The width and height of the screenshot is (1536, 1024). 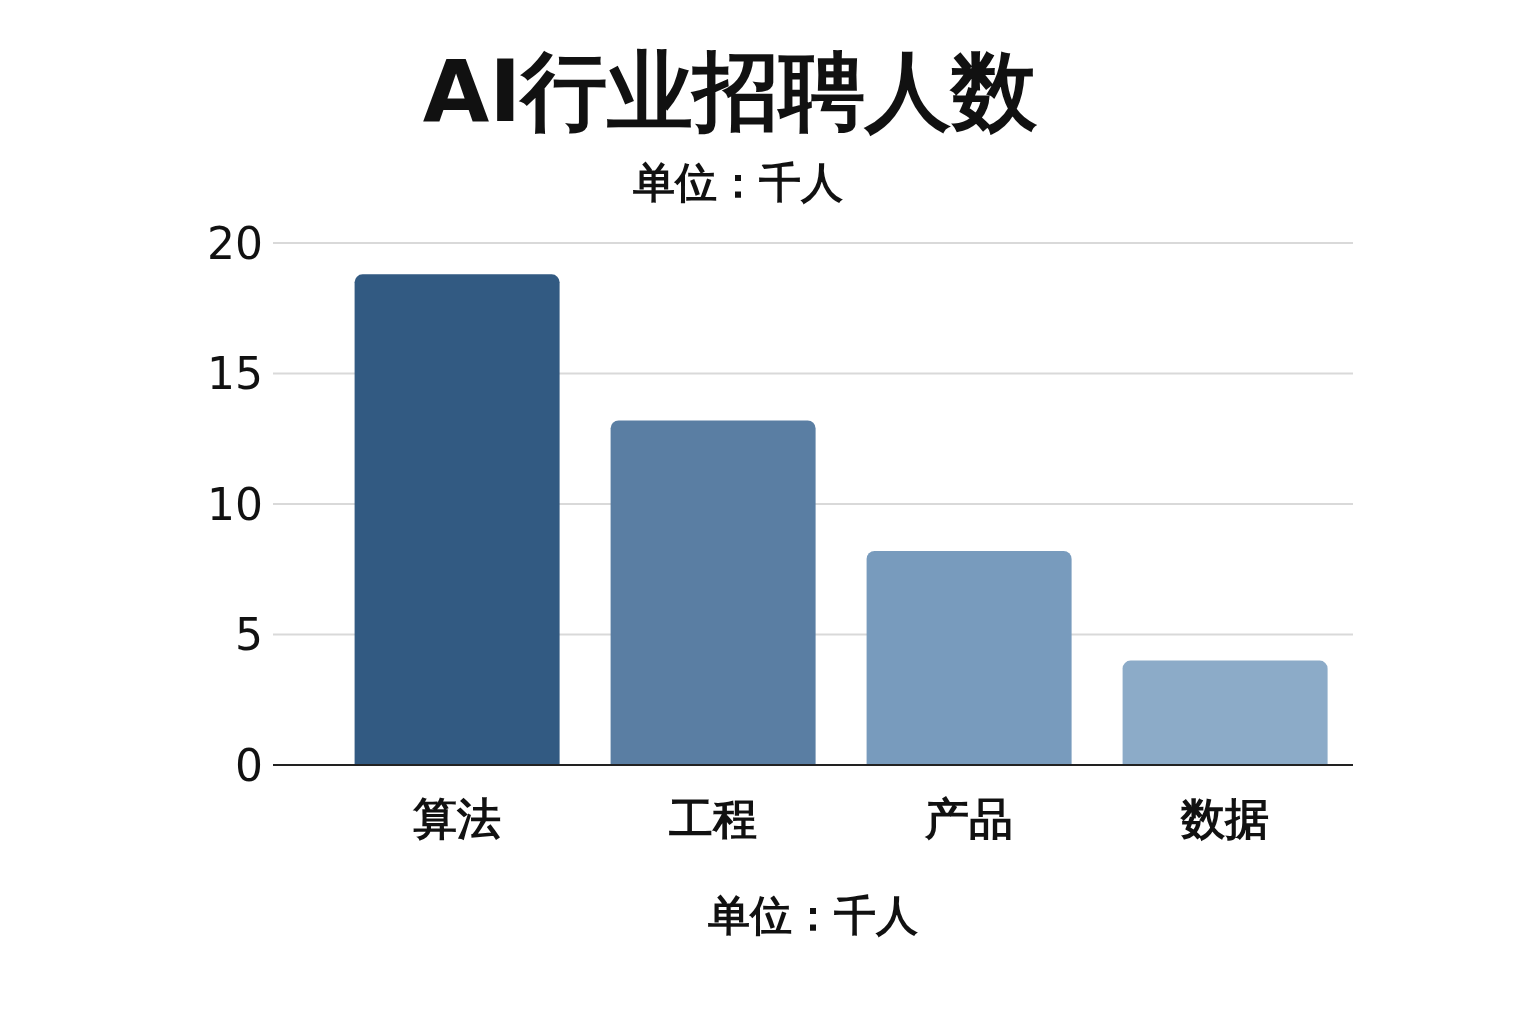 I want to click on x-tick-label: 算法, so click(x=456, y=819).